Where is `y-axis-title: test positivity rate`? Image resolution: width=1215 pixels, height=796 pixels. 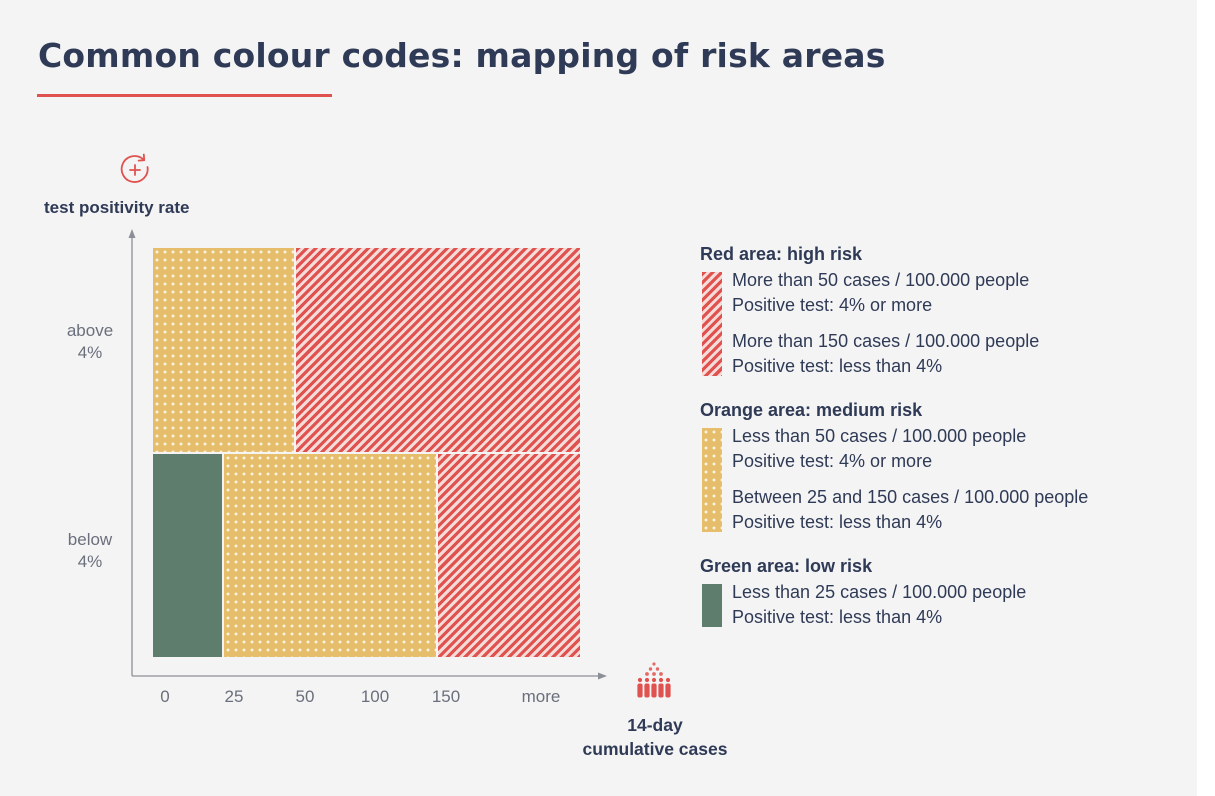
y-axis-title: test positivity rate is located at coordinates (117, 207).